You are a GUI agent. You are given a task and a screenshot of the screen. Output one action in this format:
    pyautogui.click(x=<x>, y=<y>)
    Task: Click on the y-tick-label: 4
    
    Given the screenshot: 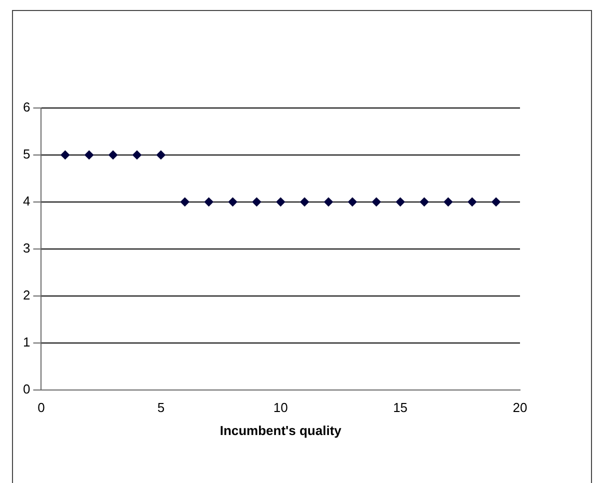 What is the action you would take?
    pyautogui.click(x=26, y=201)
    